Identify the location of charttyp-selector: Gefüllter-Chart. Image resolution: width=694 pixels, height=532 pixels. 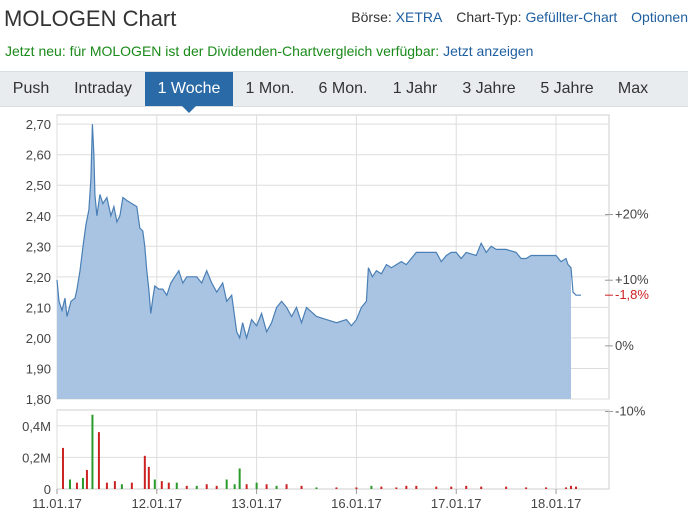
(571, 17).